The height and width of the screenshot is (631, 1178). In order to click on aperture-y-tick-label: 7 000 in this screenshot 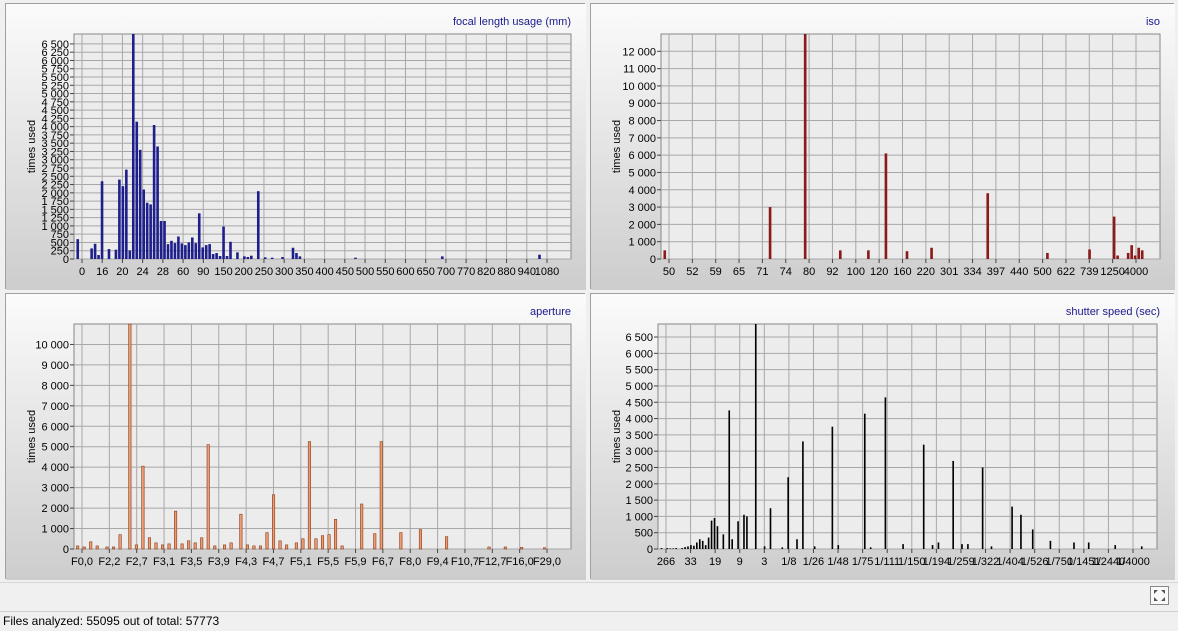, I will do `click(55, 407)`.